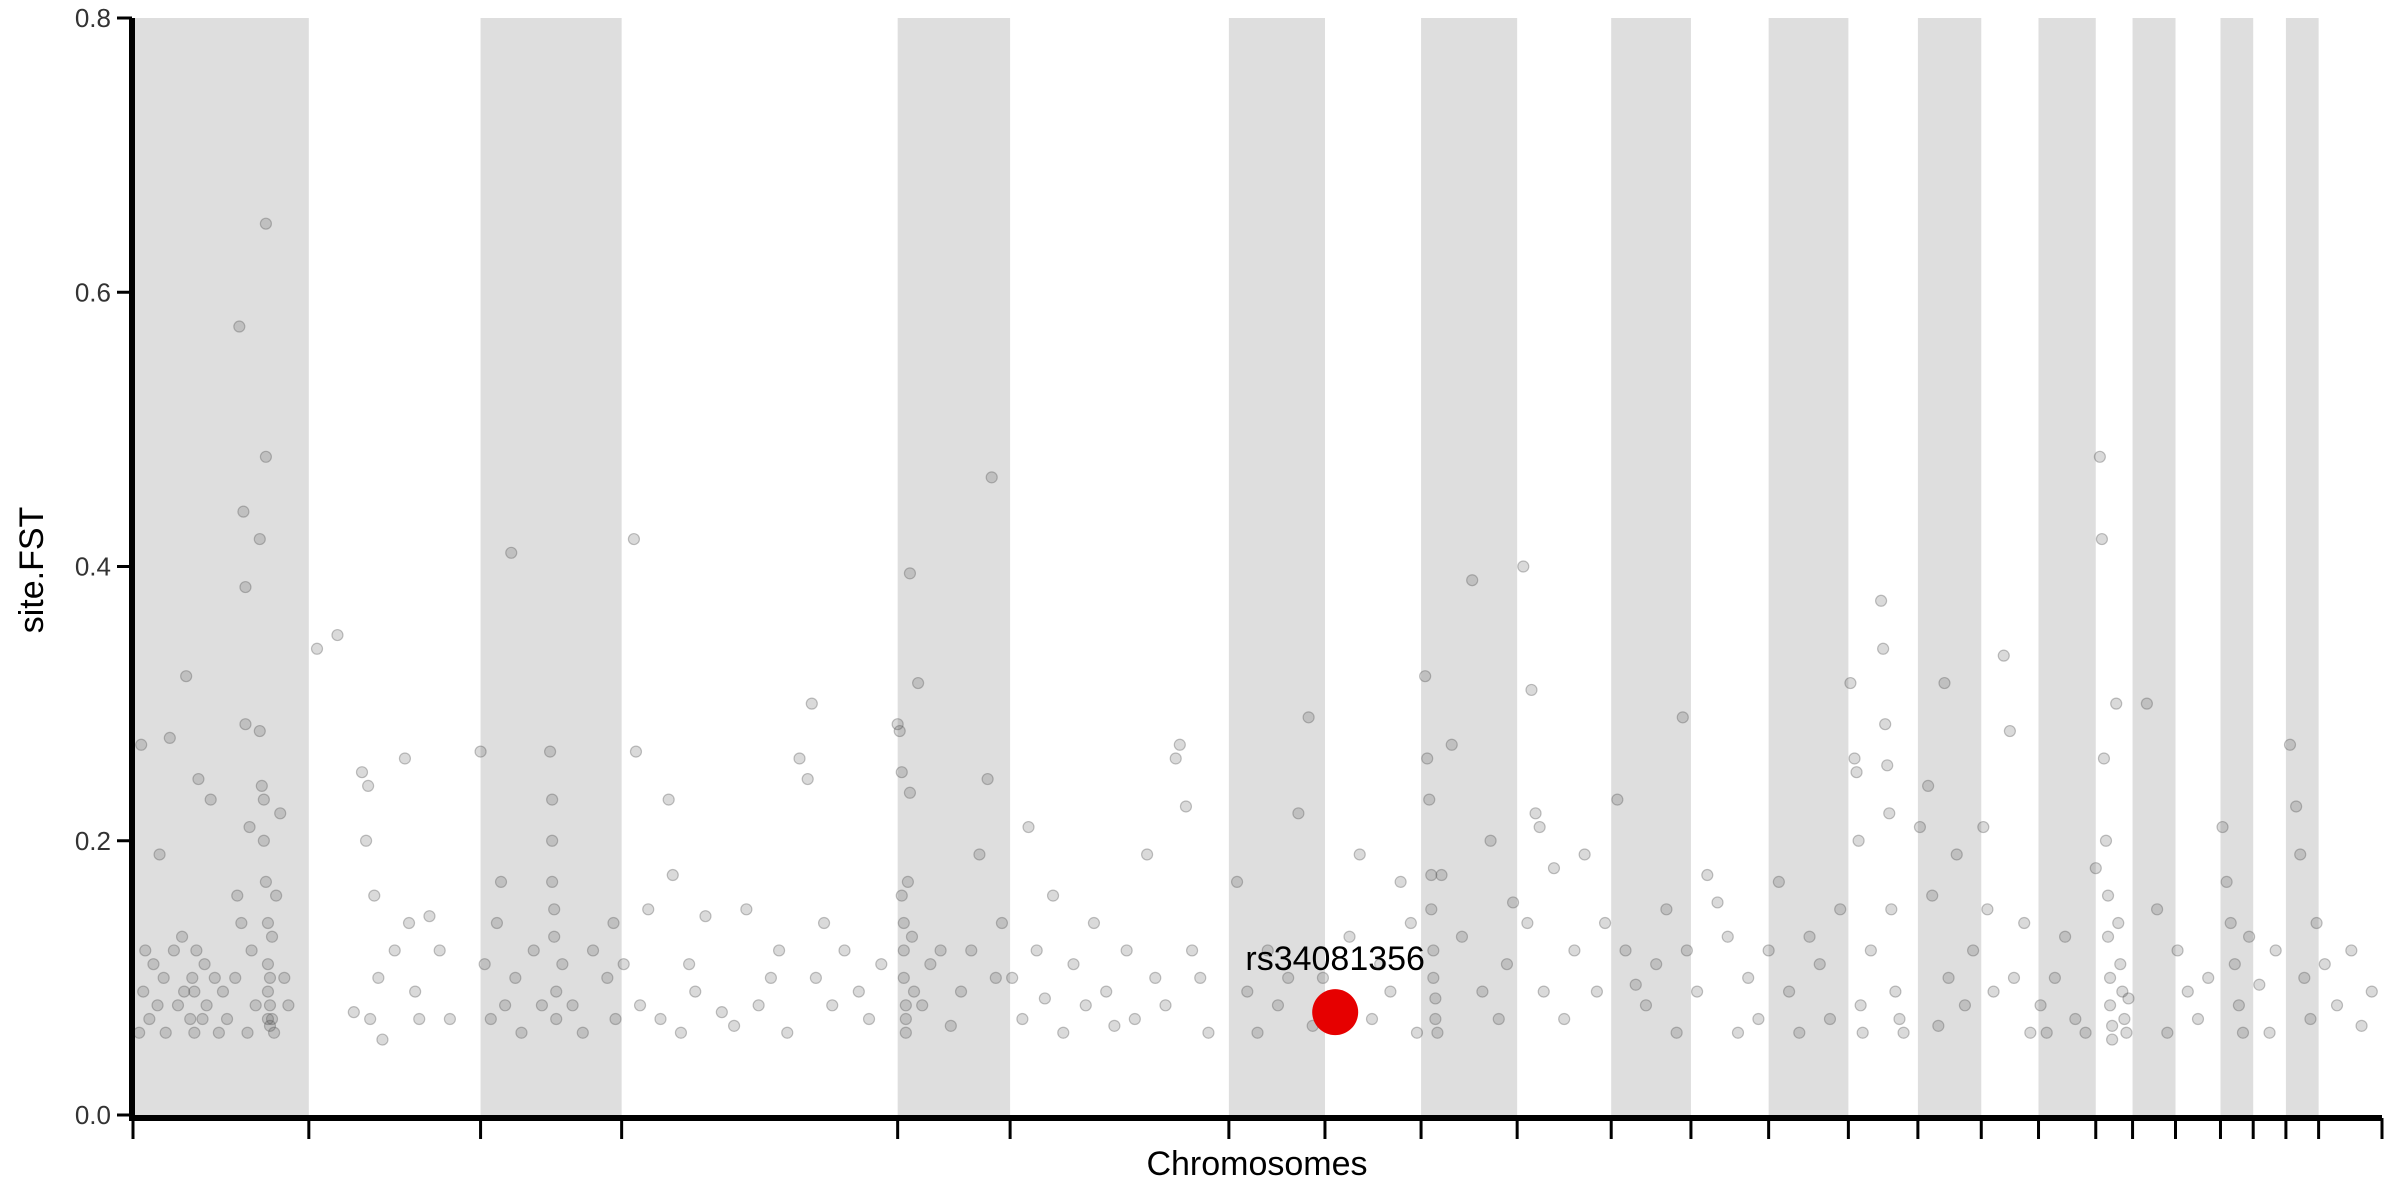 Image resolution: width=2400 pixels, height=1200 pixels. I want to click on y-tick-label: 0.2, so click(93, 841).